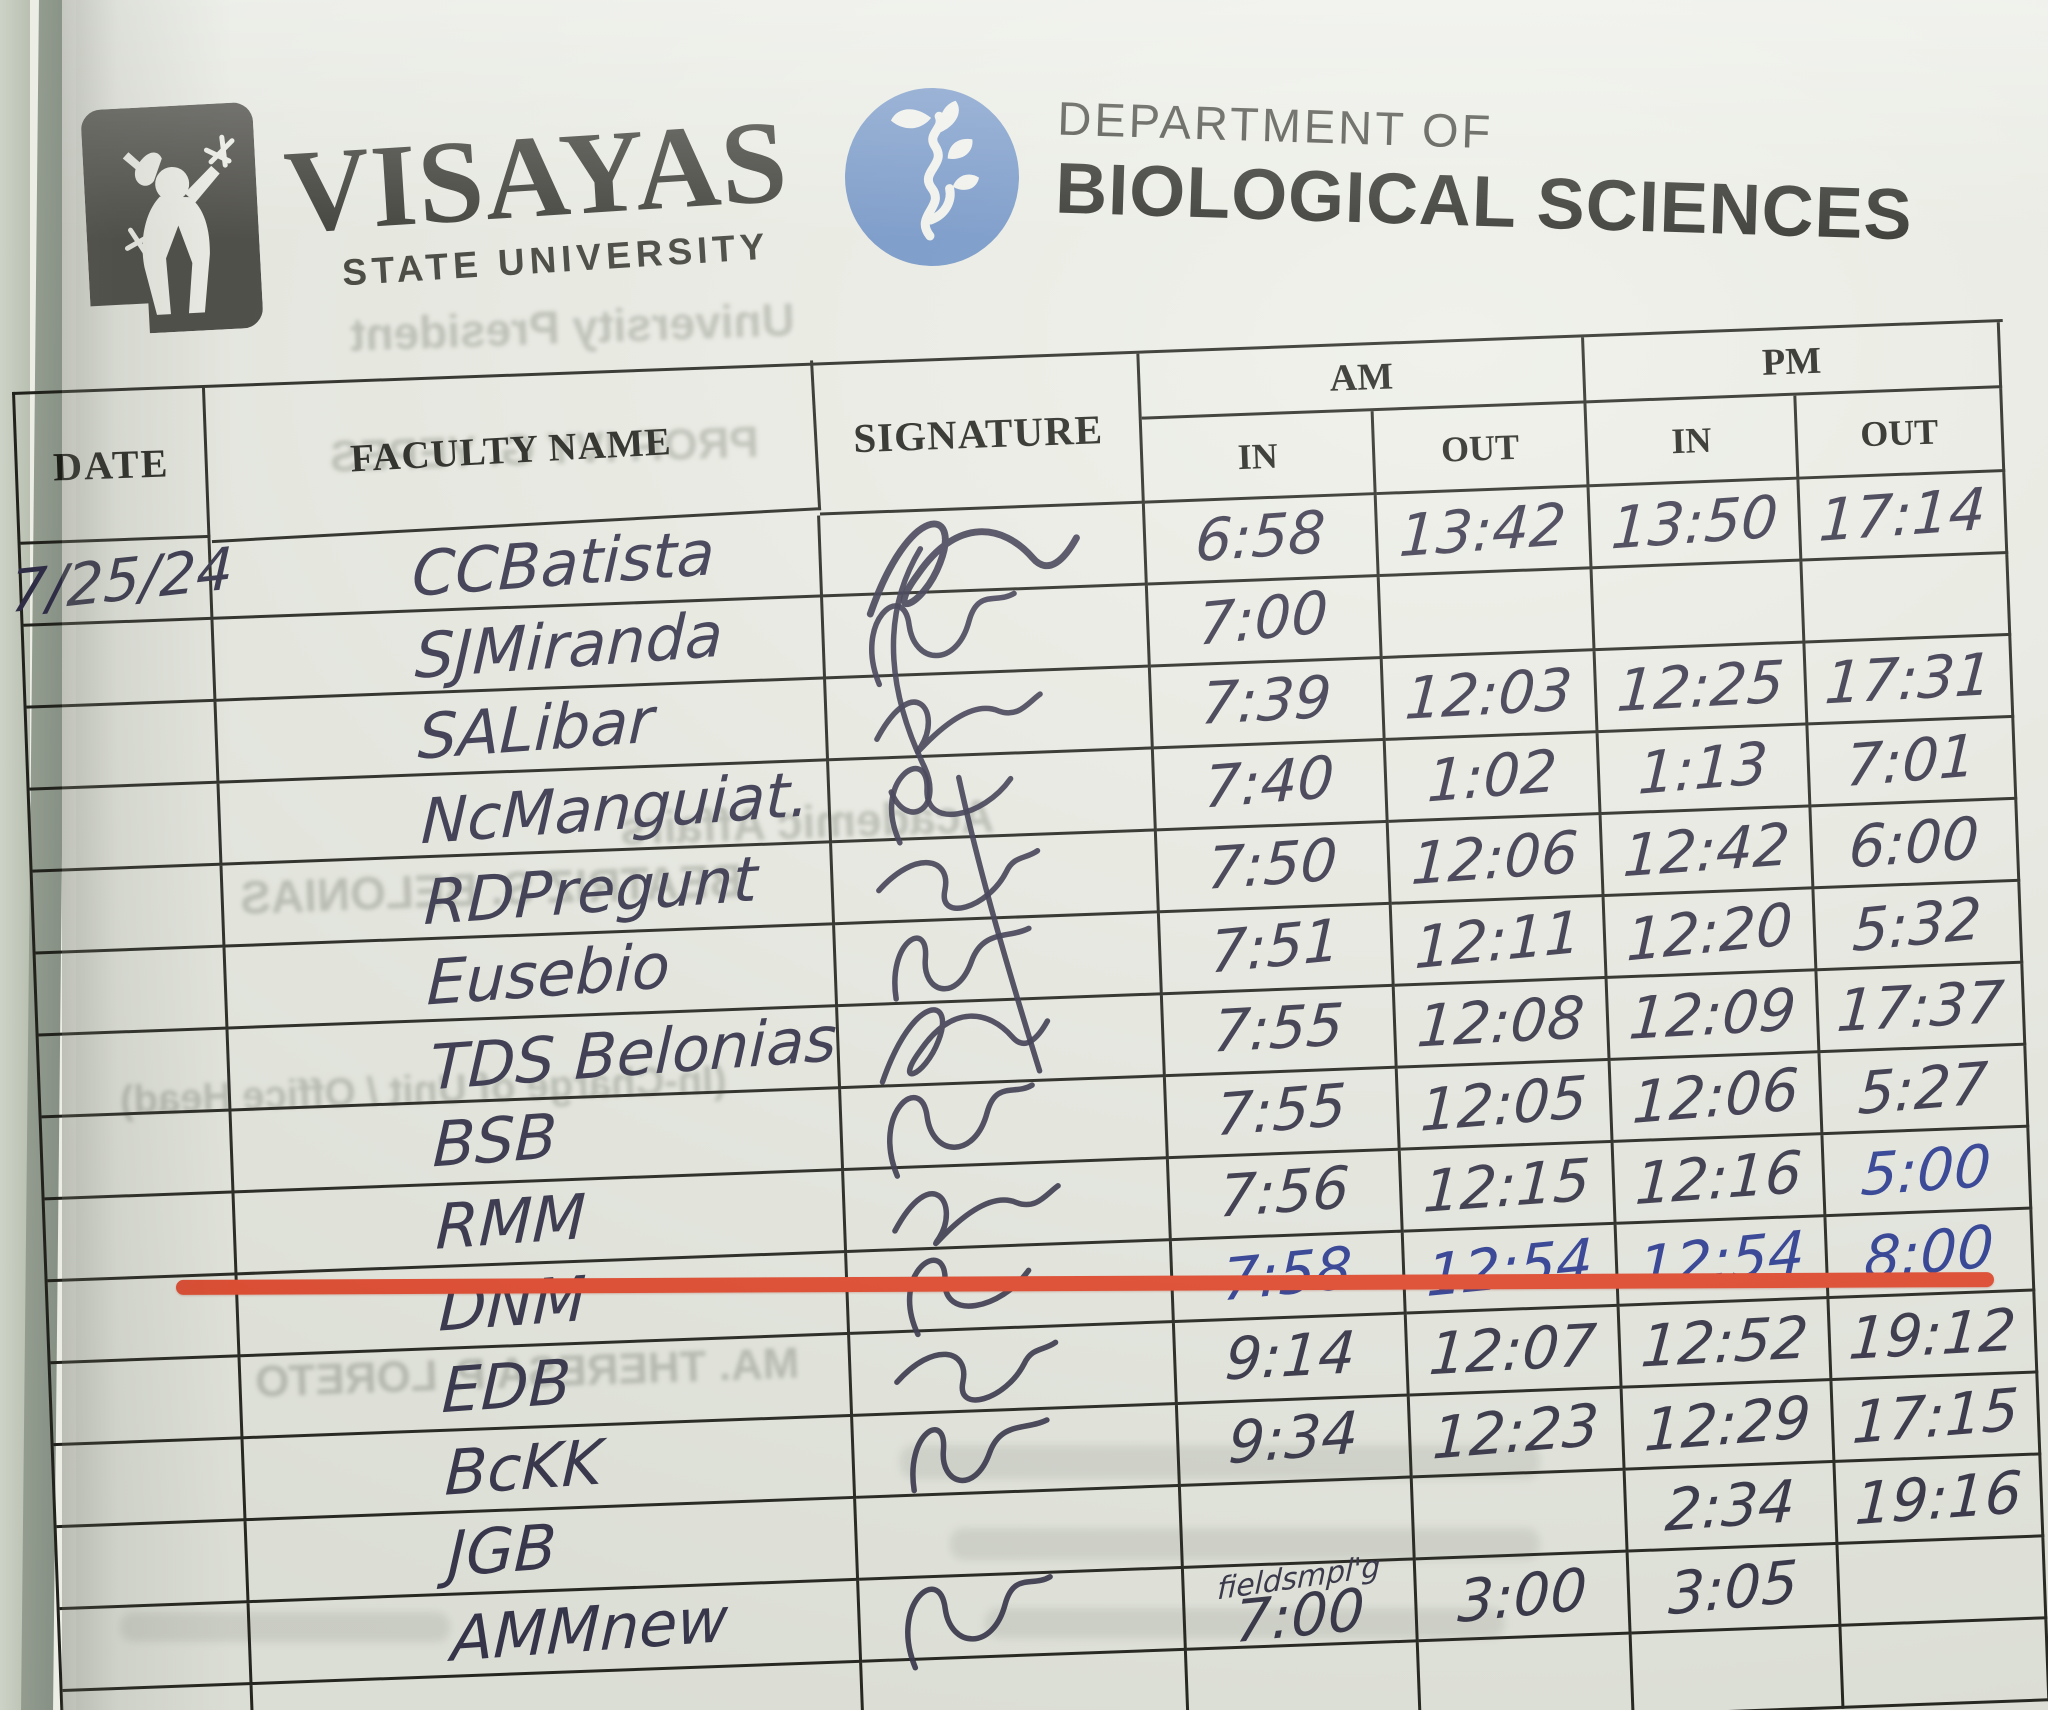  What do you see at coordinates (1490, 696) in the screenshot?
I see `am-out-cell: 12:03` at bounding box center [1490, 696].